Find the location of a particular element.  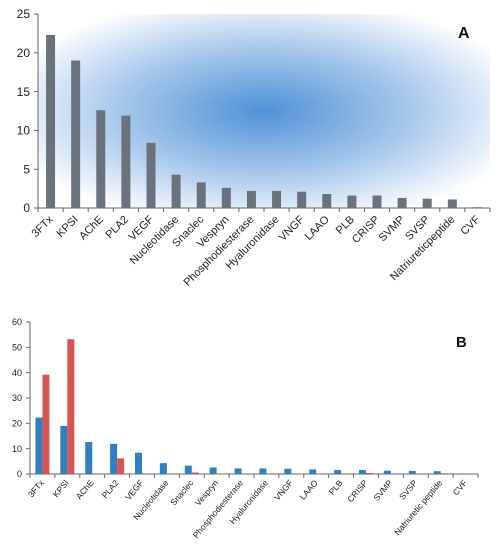

bar-nucleotidase is located at coordinates (176, 191).